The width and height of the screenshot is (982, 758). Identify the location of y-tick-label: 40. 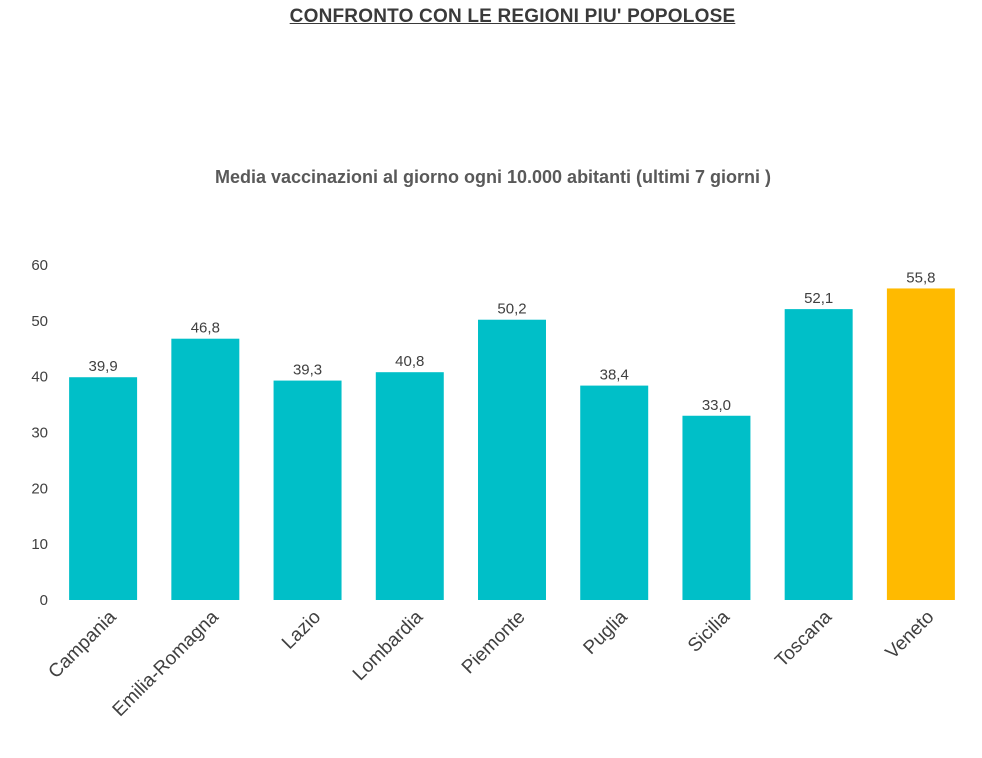
(39, 377).